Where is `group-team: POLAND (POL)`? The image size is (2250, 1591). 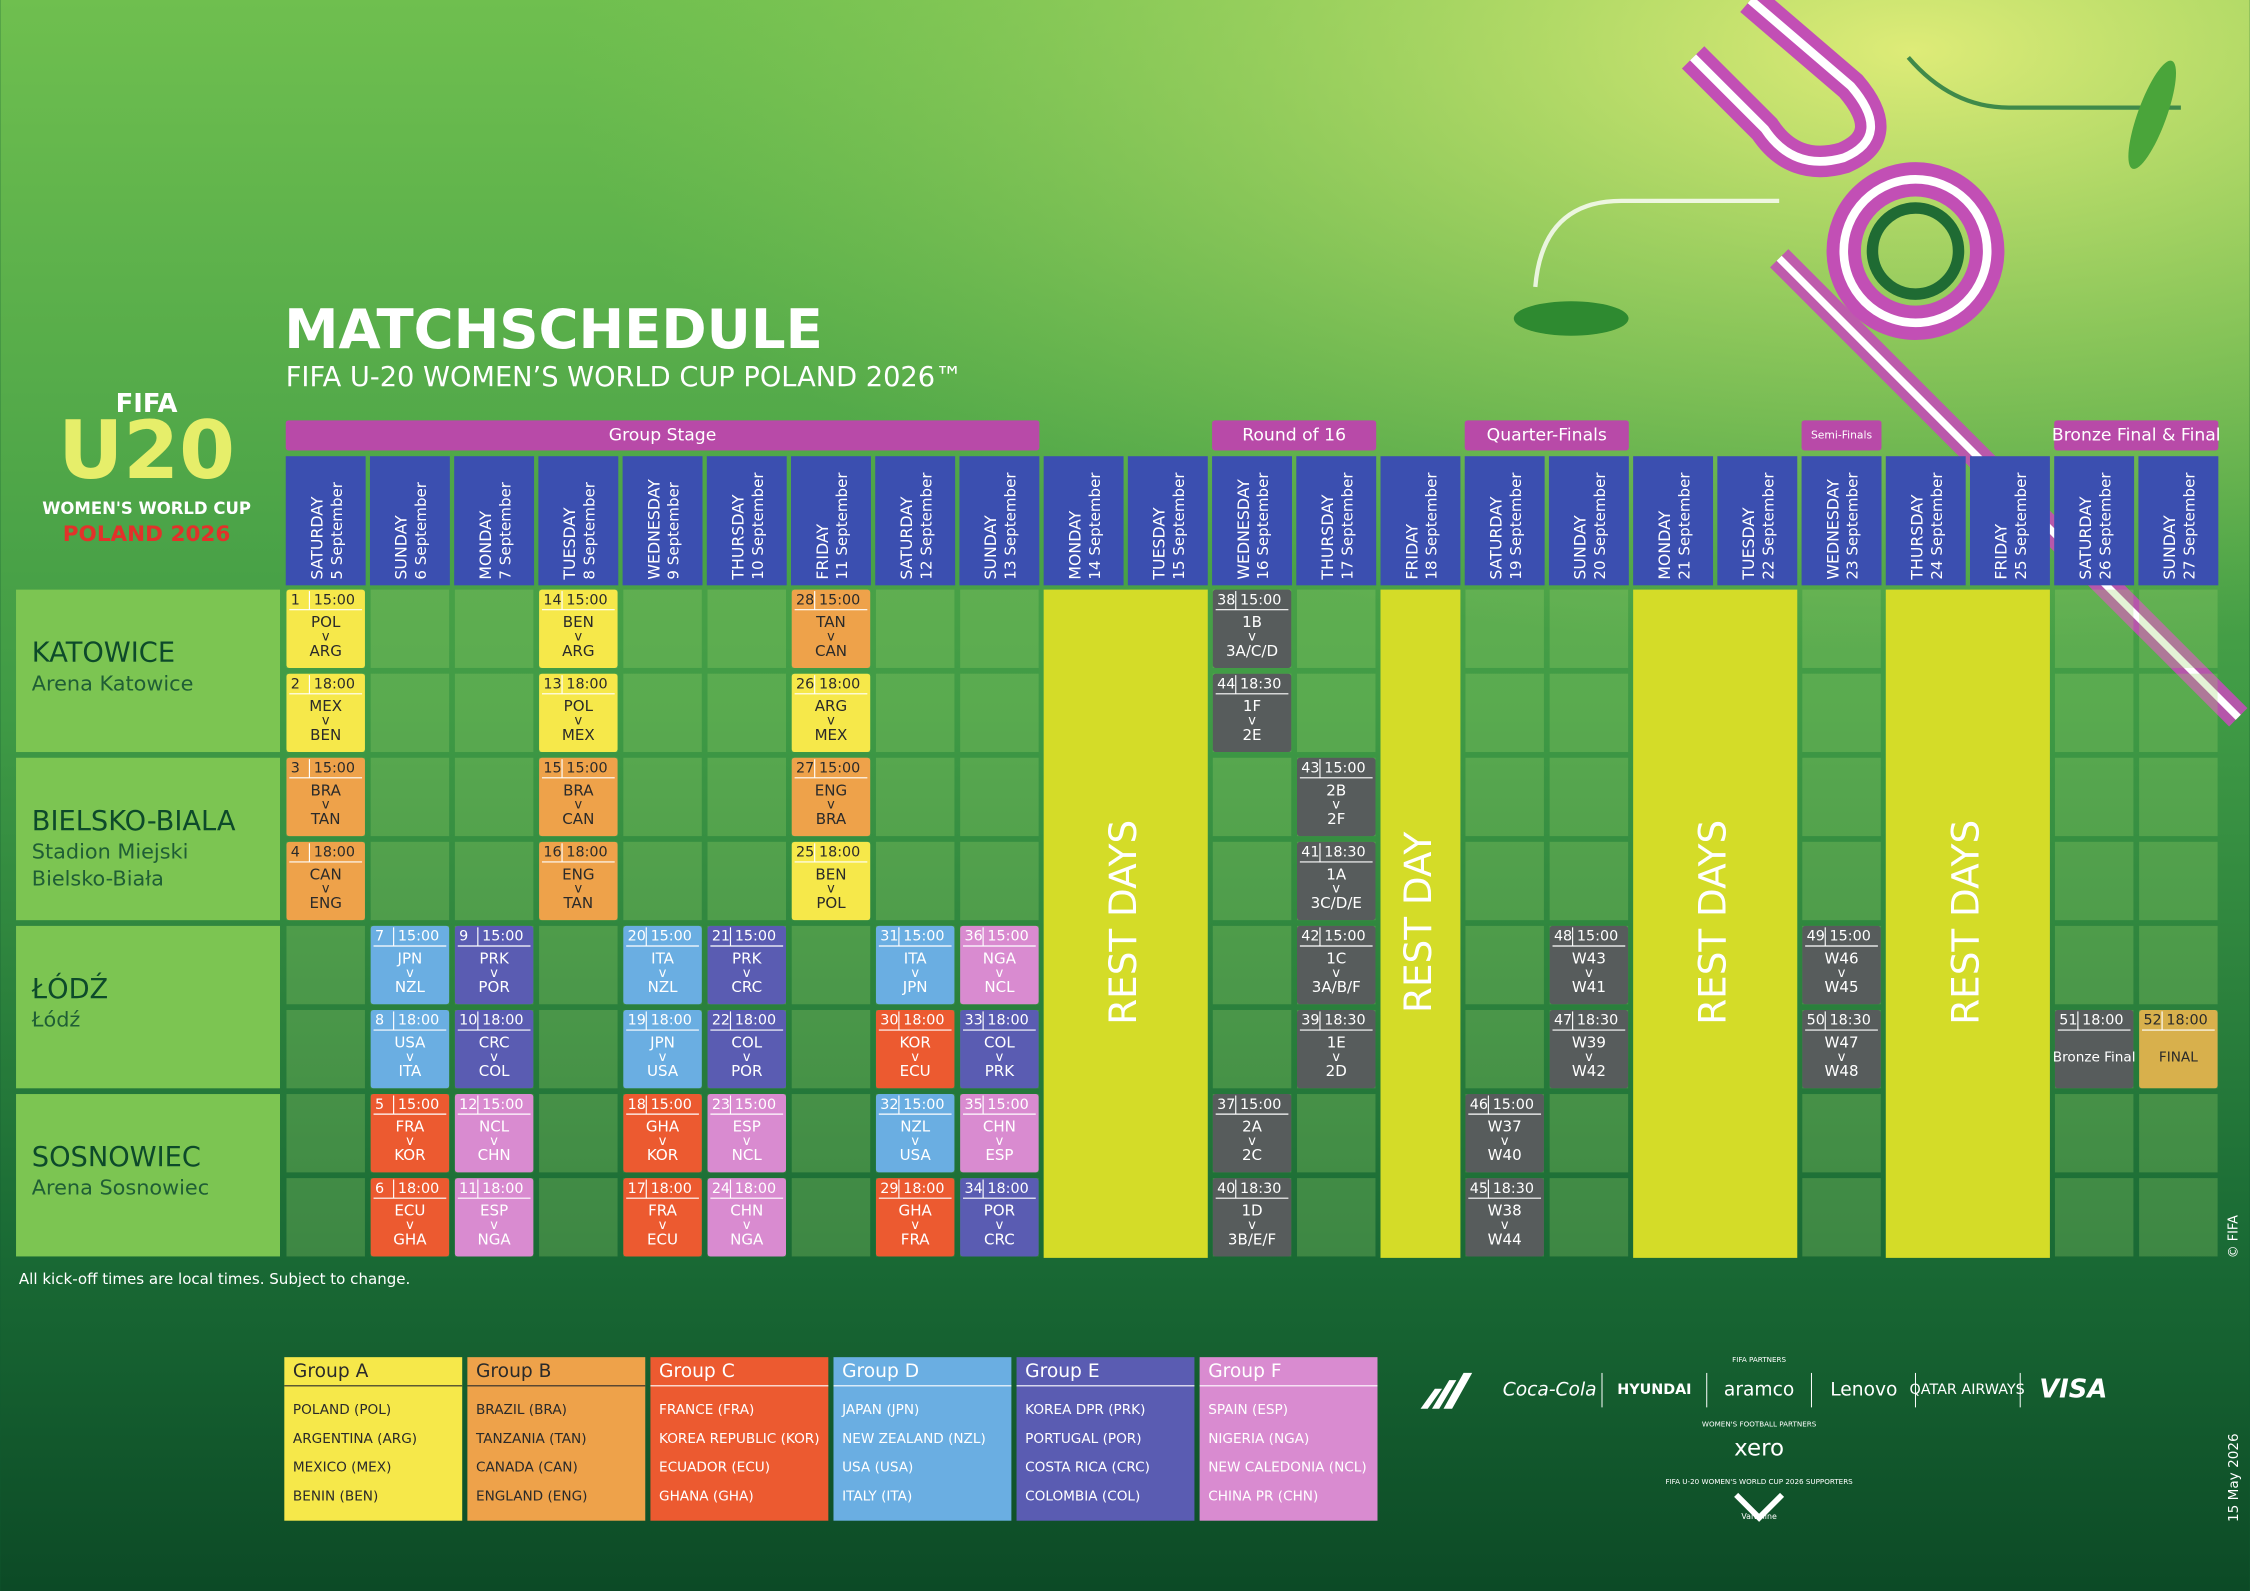
group-team: POLAND (POL) is located at coordinates (342, 1410).